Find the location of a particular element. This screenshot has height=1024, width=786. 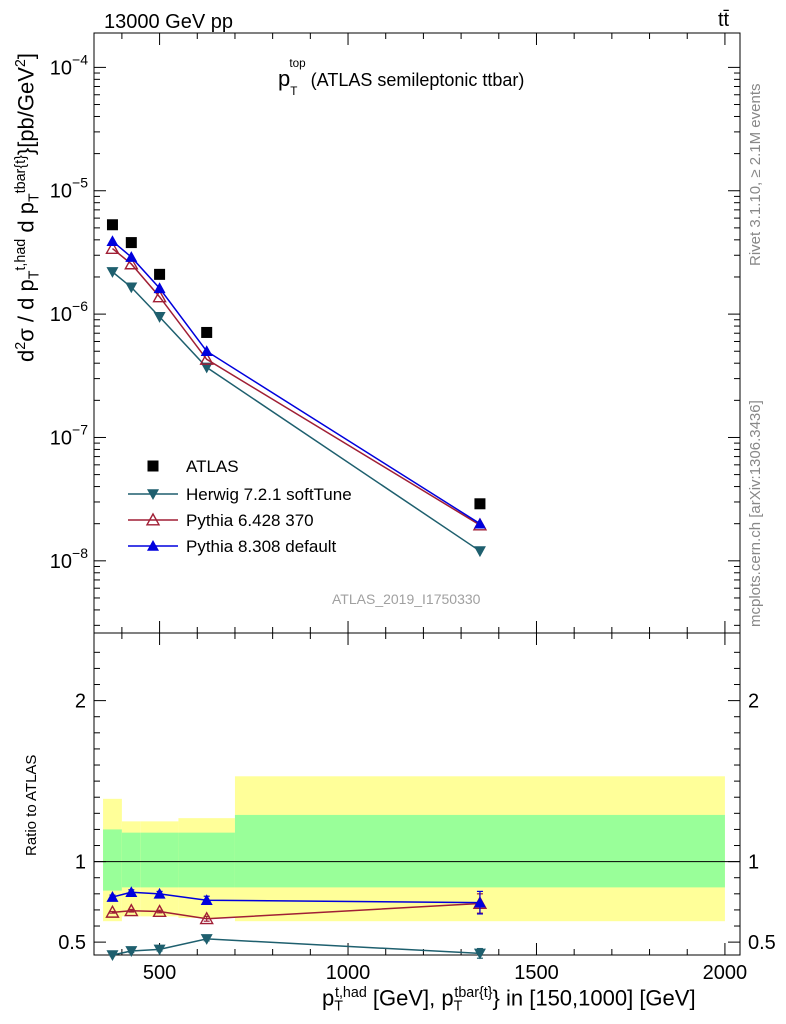

y-tick-label: 10⁻⁷ is located at coordinates (69, 435).